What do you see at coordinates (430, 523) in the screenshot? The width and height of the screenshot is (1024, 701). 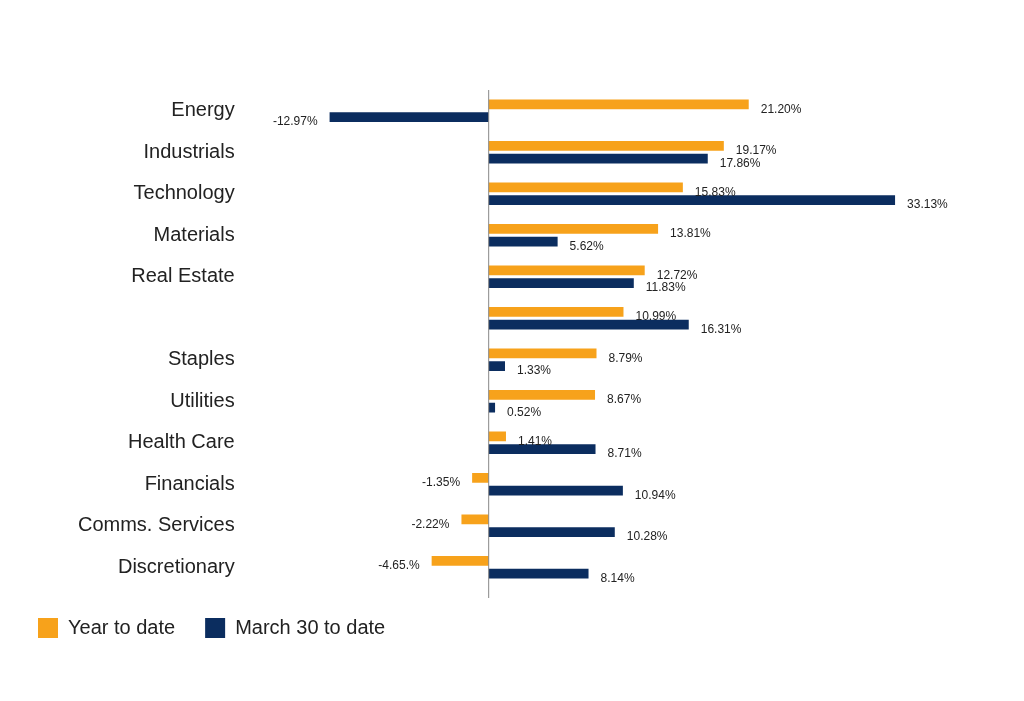 I see `data-label: -2.22%` at bounding box center [430, 523].